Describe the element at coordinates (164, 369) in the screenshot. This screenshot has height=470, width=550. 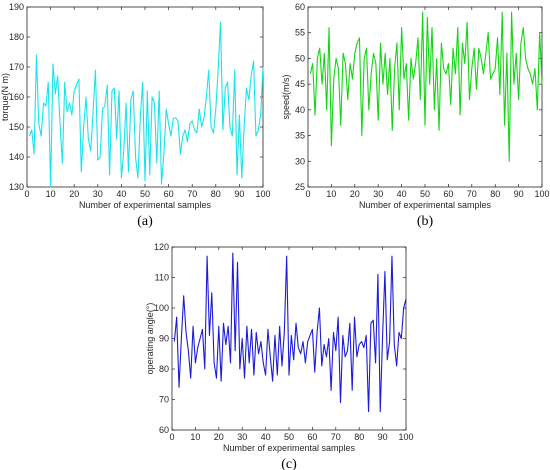
I see `chart-3-ytick-label: 80` at that location.